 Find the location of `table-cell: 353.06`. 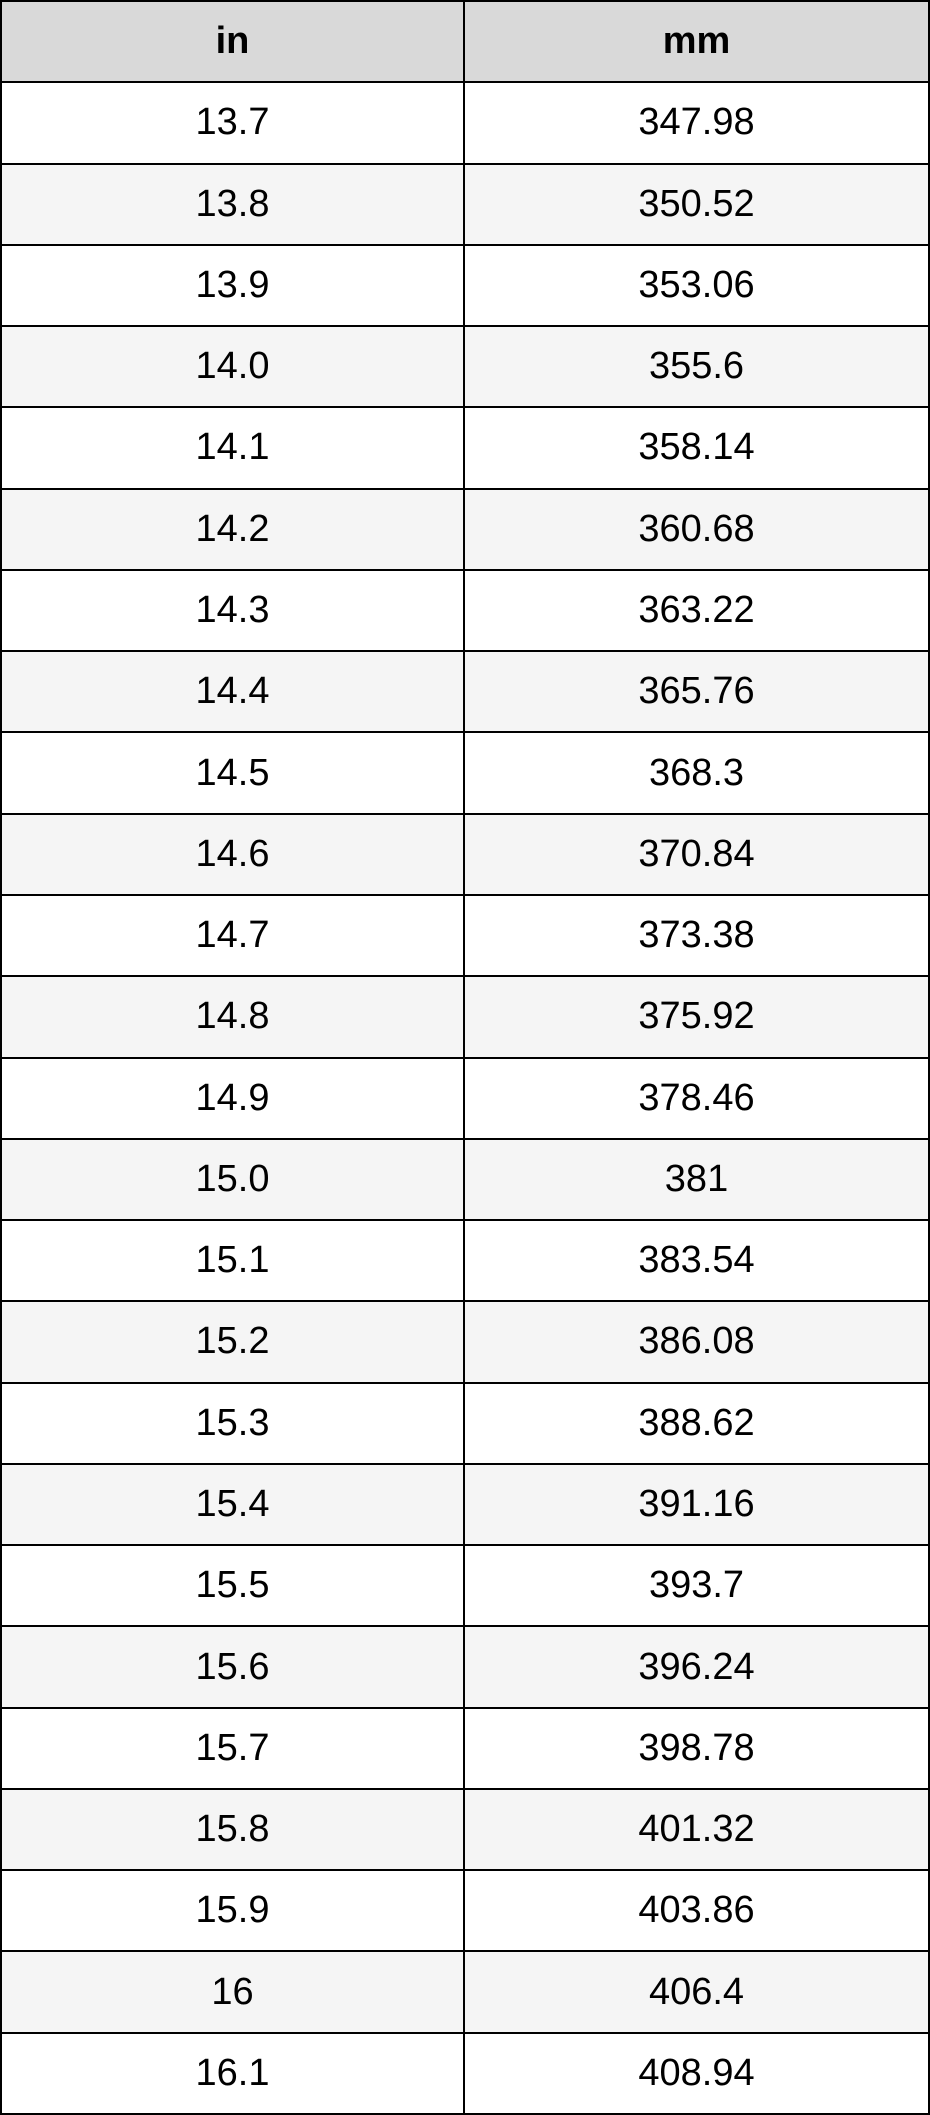

table-cell: 353.06 is located at coordinates (696, 285).